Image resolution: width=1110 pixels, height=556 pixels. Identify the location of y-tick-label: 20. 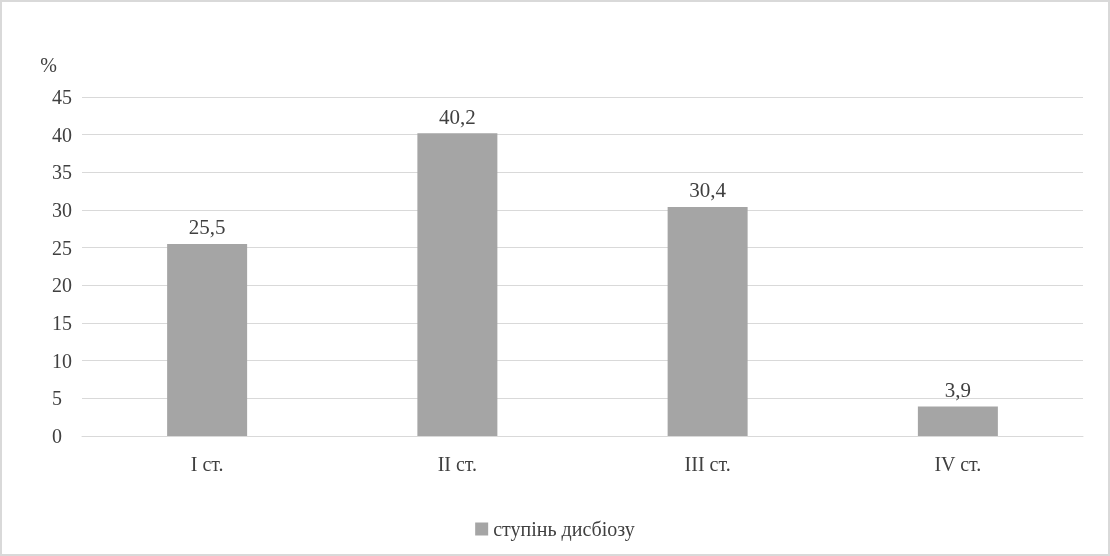
(62, 285).